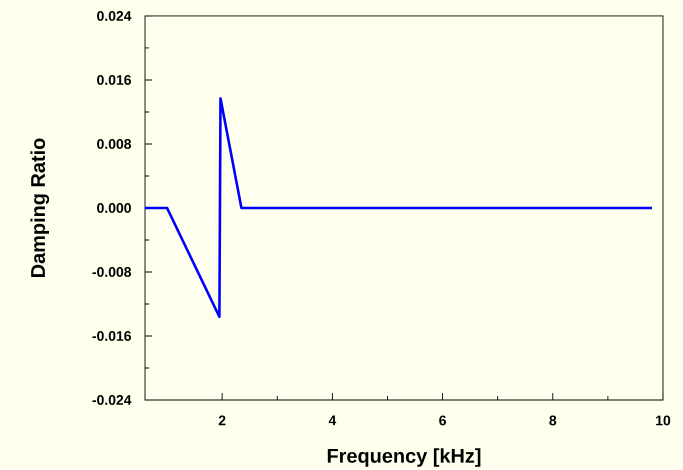 This screenshot has width=683, height=470. Describe the element at coordinates (112, 399) in the screenshot. I see `y-tick-label: -0.024` at that location.